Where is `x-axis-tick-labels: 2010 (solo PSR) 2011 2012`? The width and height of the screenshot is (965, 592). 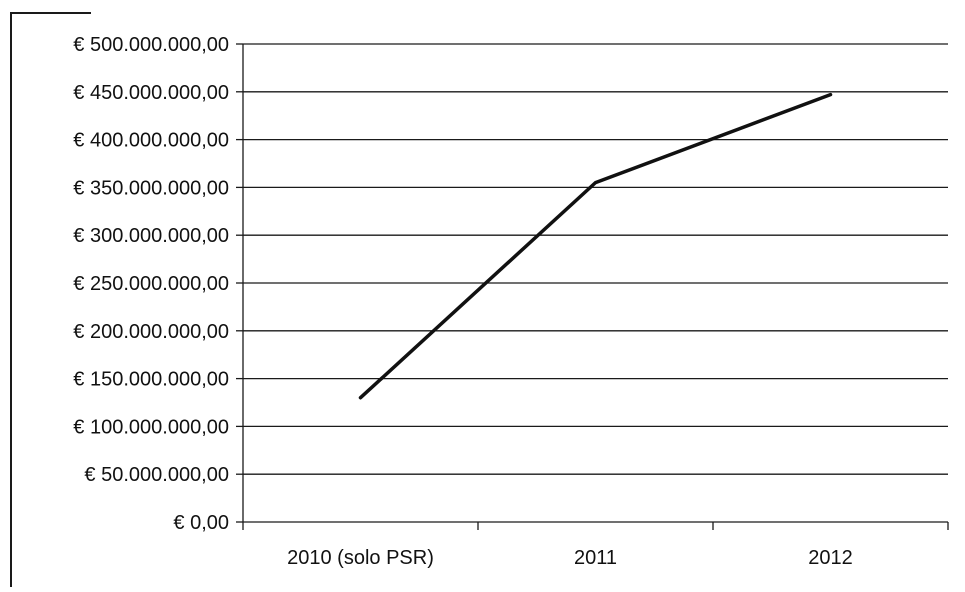
x-axis-tick-labels: 2010 (solo PSR) 2011 2012 is located at coordinates (595, 545).